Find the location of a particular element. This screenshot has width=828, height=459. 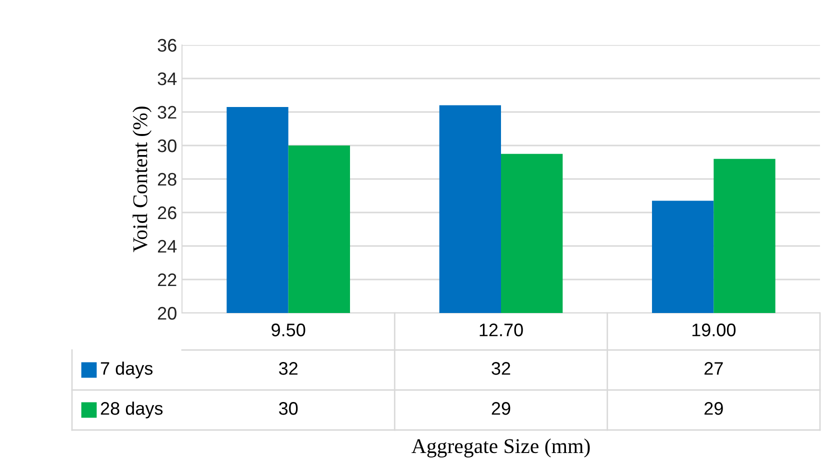

data-label: 27 is located at coordinates (713, 368).